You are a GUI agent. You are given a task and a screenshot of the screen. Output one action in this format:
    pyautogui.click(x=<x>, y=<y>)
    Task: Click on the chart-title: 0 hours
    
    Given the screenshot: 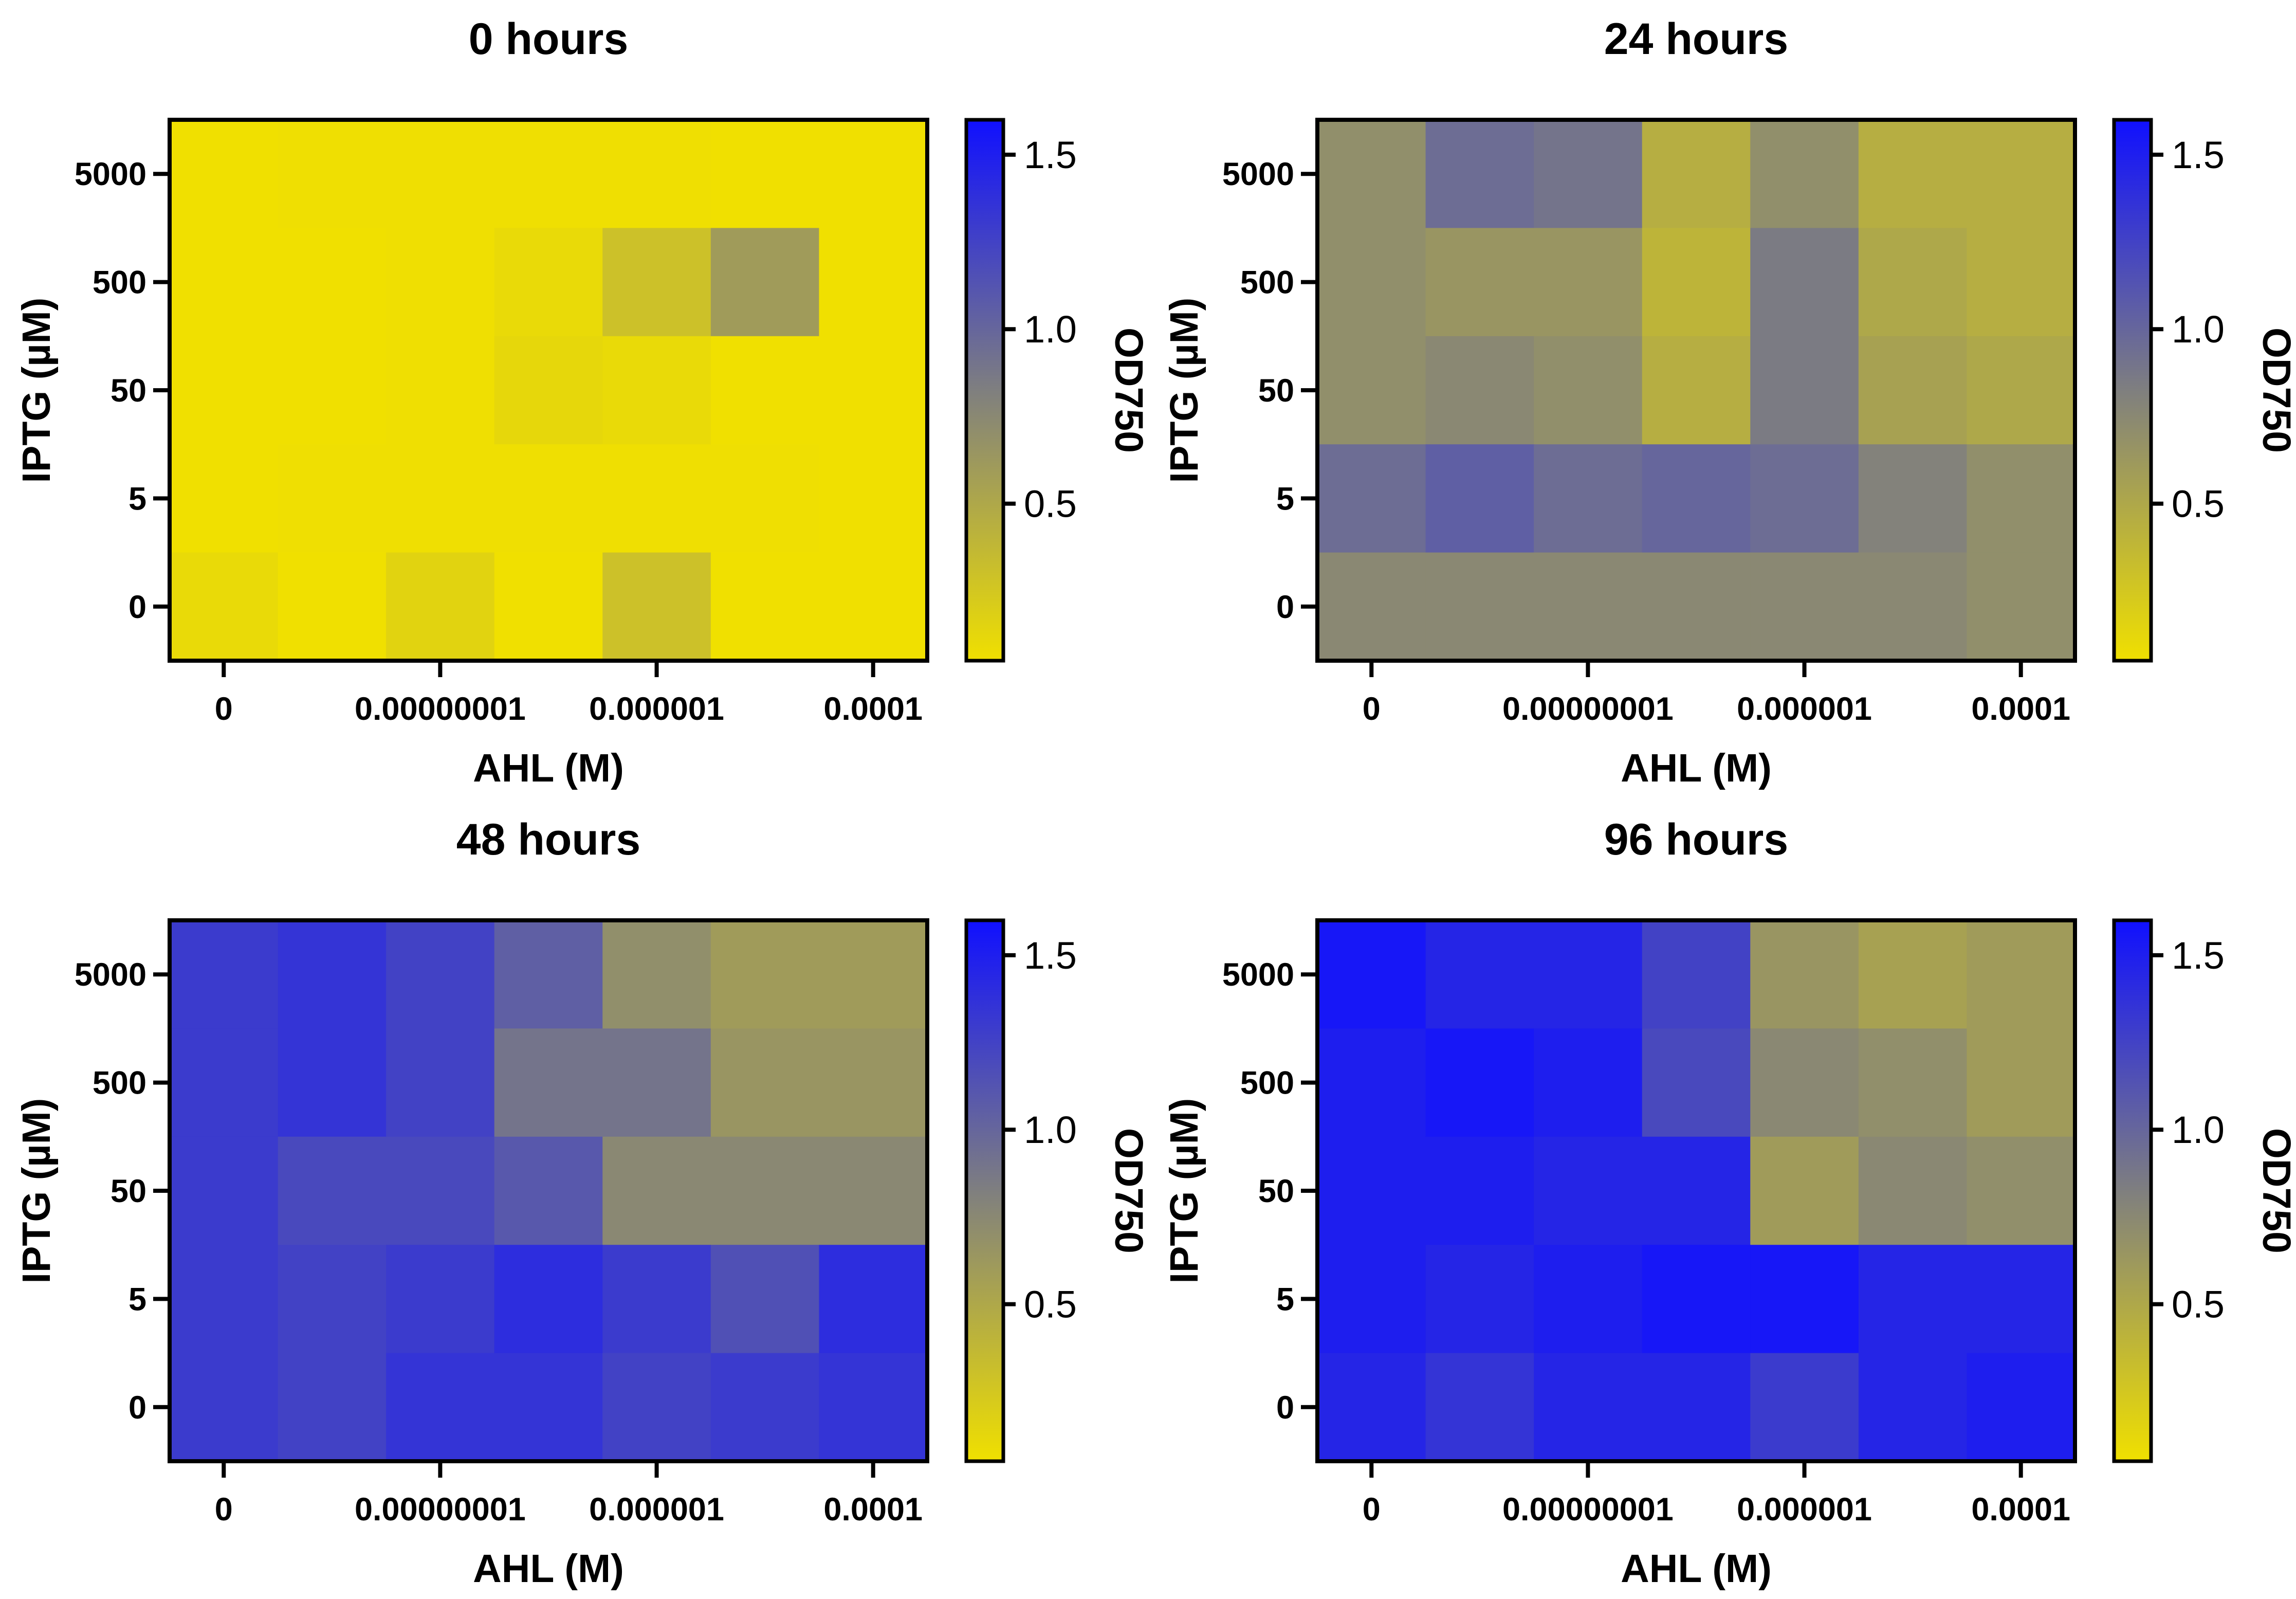 What is the action you would take?
    pyautogui.click(x=549, y=39)
    